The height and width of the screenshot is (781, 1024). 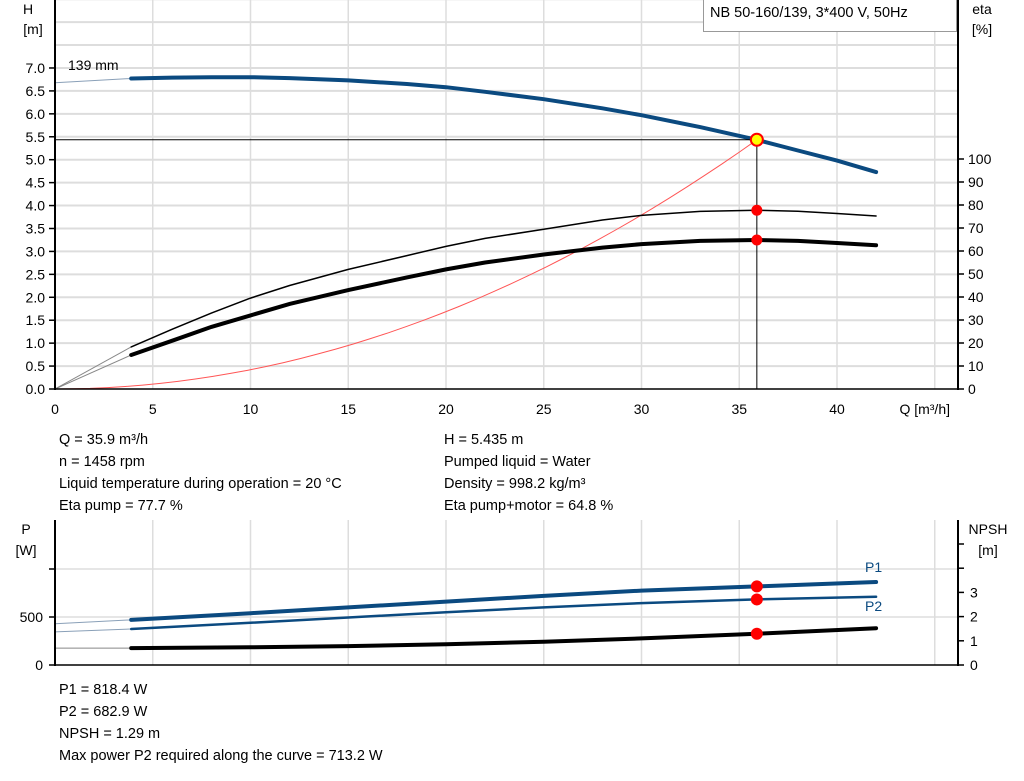 I want to click on head-curve, so click(x=504, y=125).